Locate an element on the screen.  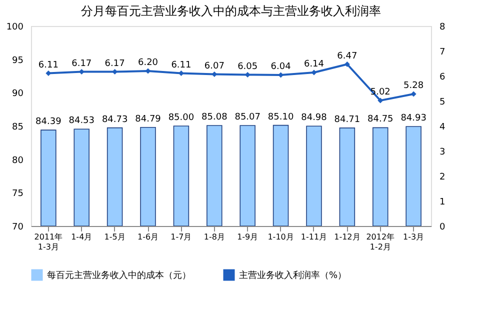
data-label: 84.98 is located at coordinates (314, 118).